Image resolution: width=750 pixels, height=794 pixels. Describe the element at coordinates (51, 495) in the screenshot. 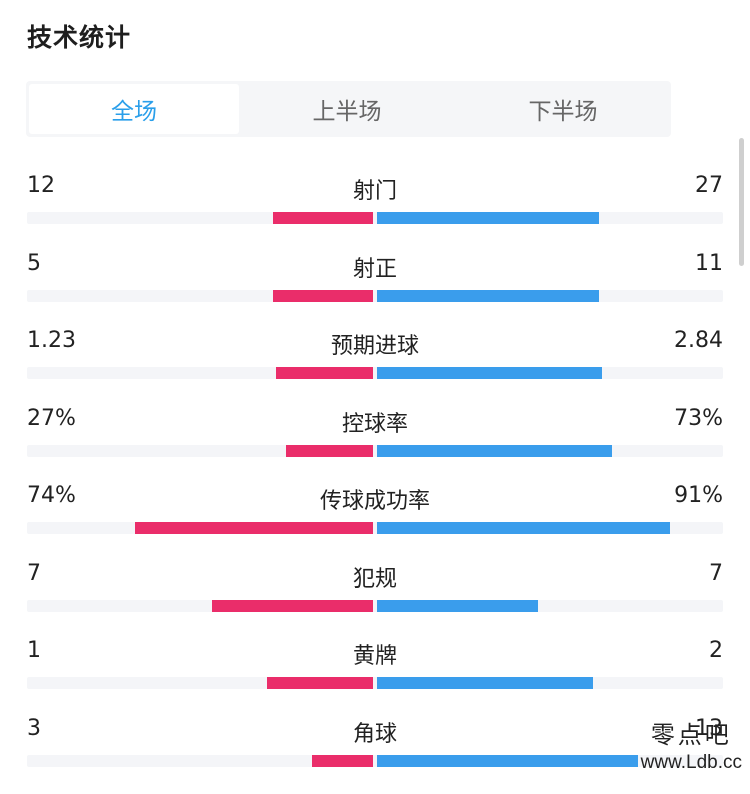

I see `home-value: 74%` at that location.